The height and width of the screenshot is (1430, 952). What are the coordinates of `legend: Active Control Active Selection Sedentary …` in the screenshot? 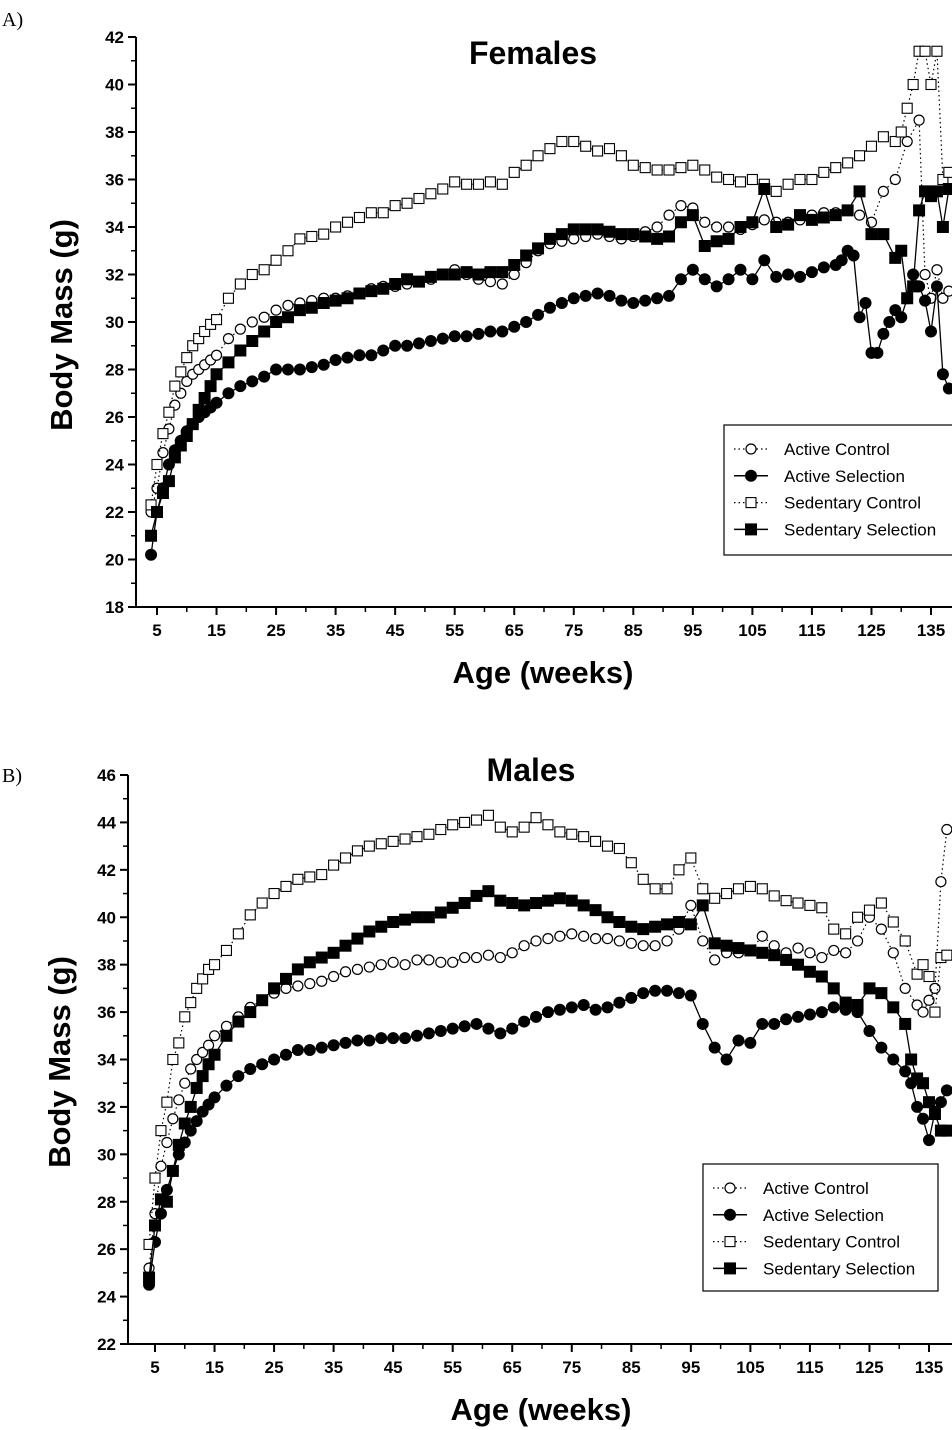 It's located at (837, 490).